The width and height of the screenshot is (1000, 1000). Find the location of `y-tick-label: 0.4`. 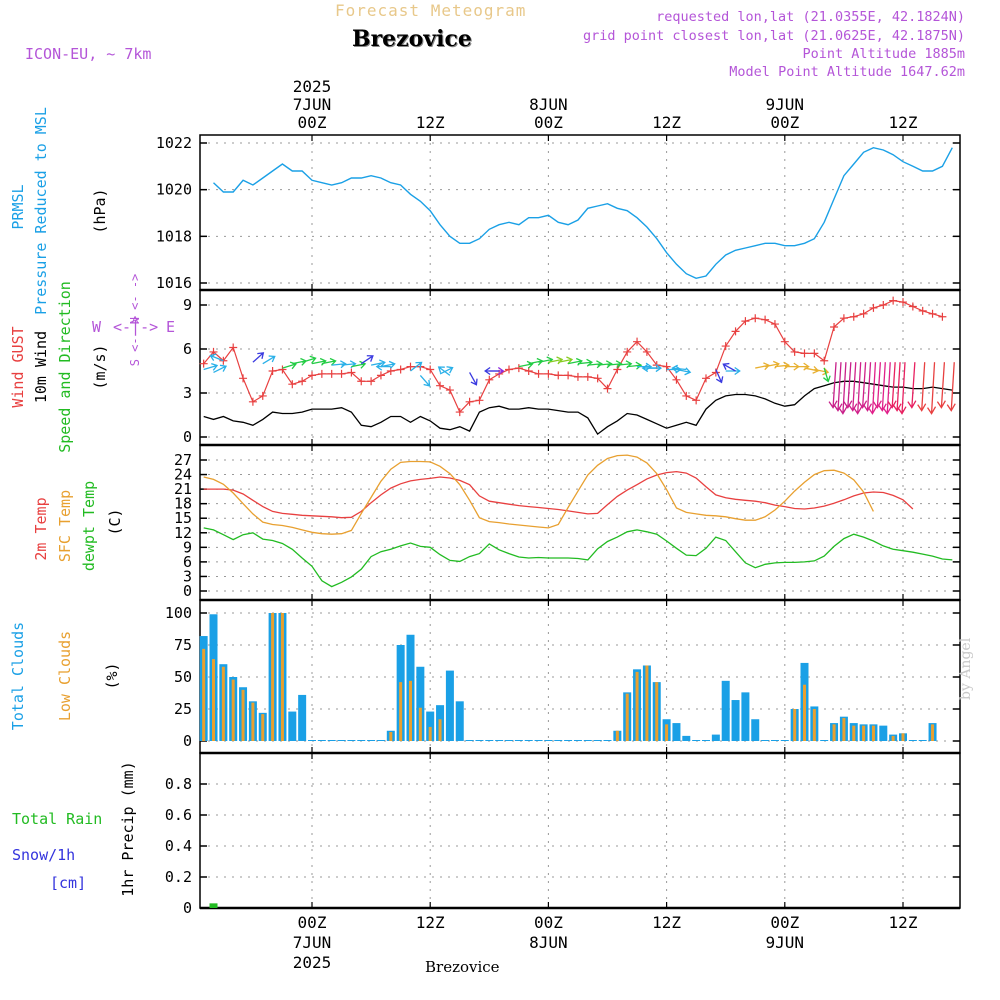

y-tick-label: 0.4 is located at coordinates (178, 846).